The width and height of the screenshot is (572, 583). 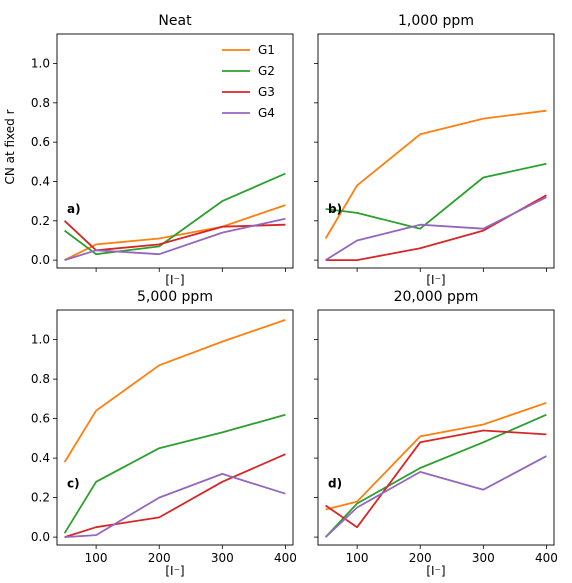 I want to click on legend-label-g4: G4, so click(x=266, y=113).